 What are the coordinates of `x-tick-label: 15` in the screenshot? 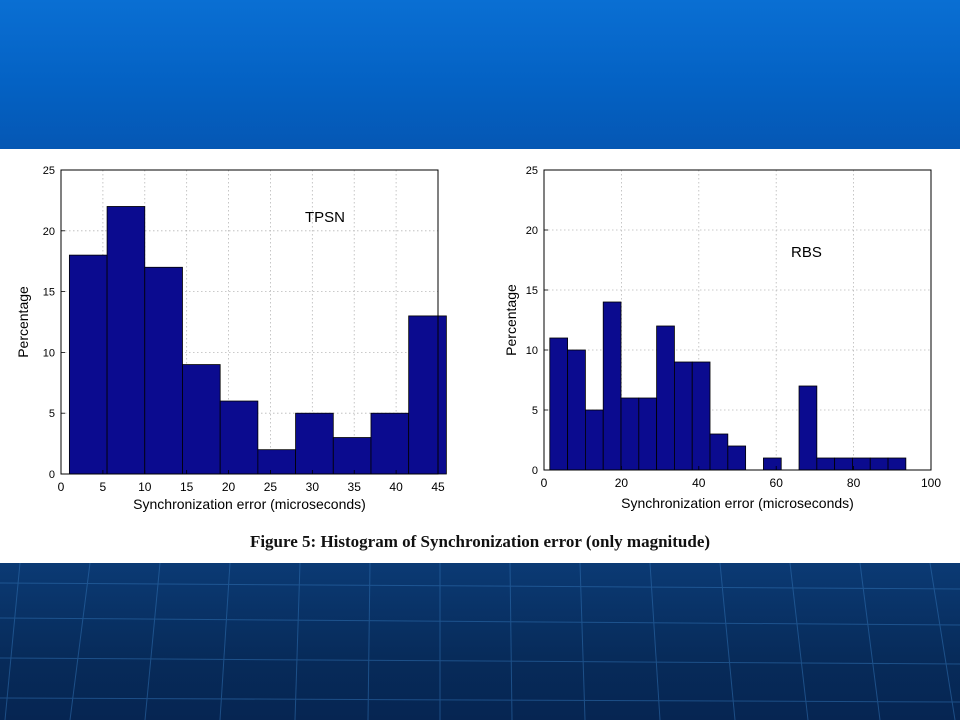 It's located at (187, 487).